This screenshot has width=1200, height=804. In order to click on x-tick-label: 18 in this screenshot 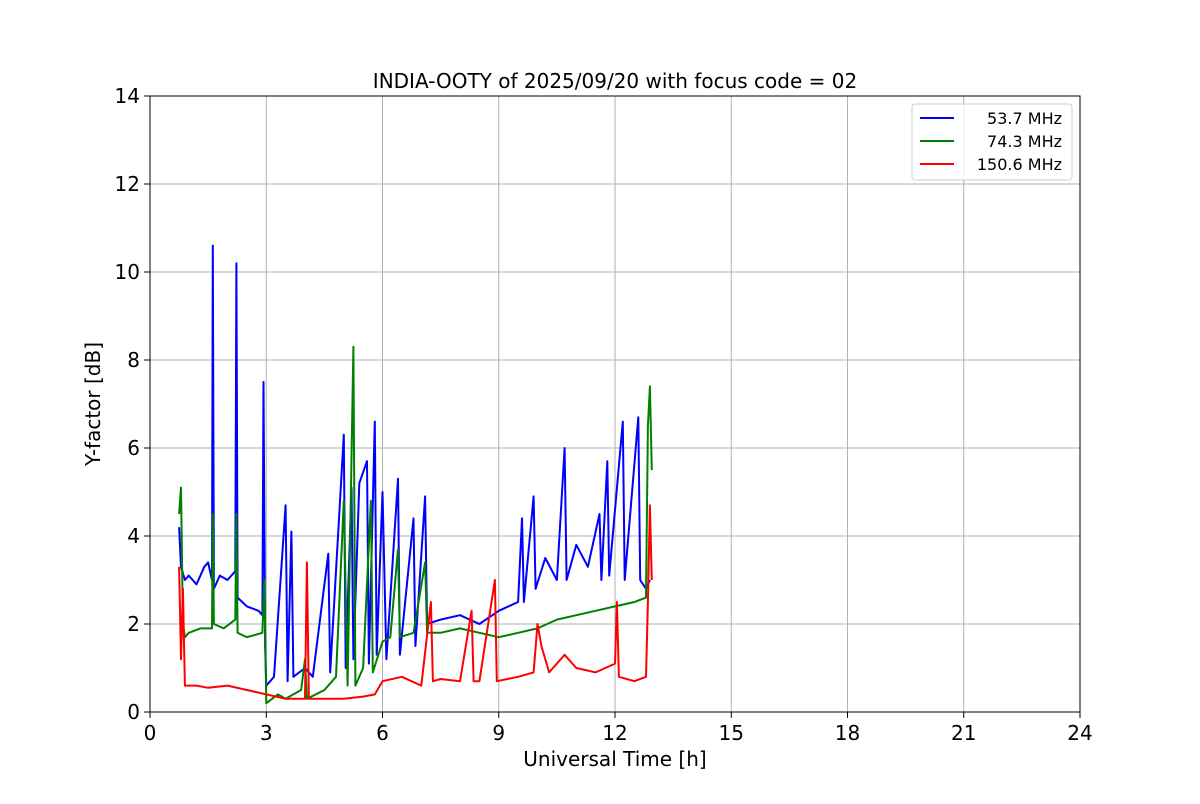, I will do `click(847, 733)`.